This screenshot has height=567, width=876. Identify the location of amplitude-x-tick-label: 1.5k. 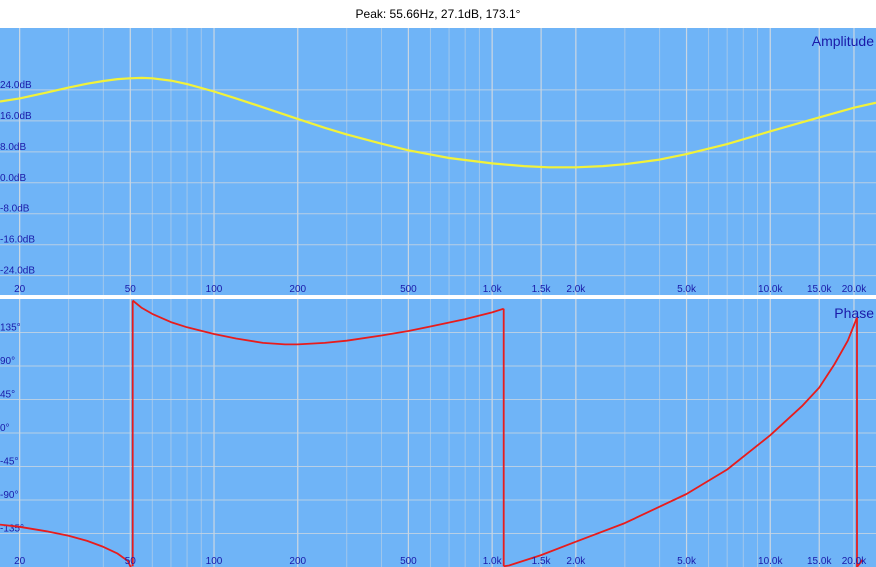
(542, 289).